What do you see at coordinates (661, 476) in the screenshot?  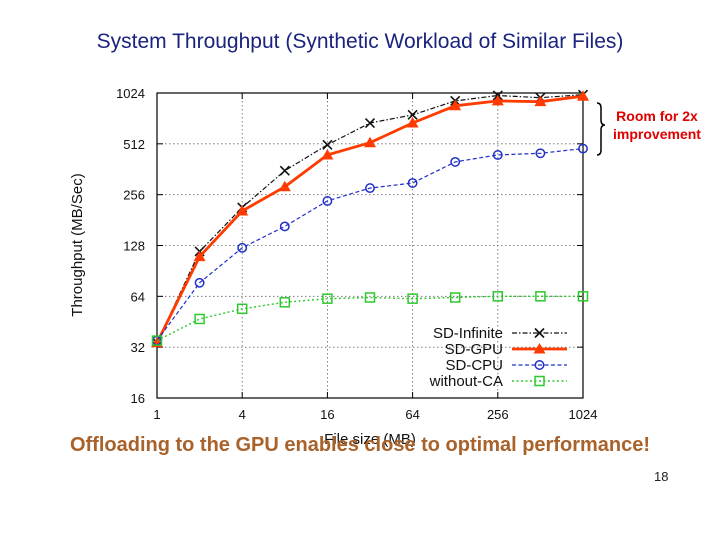 I see `page-number: 18` at bounding box center [661, 476].